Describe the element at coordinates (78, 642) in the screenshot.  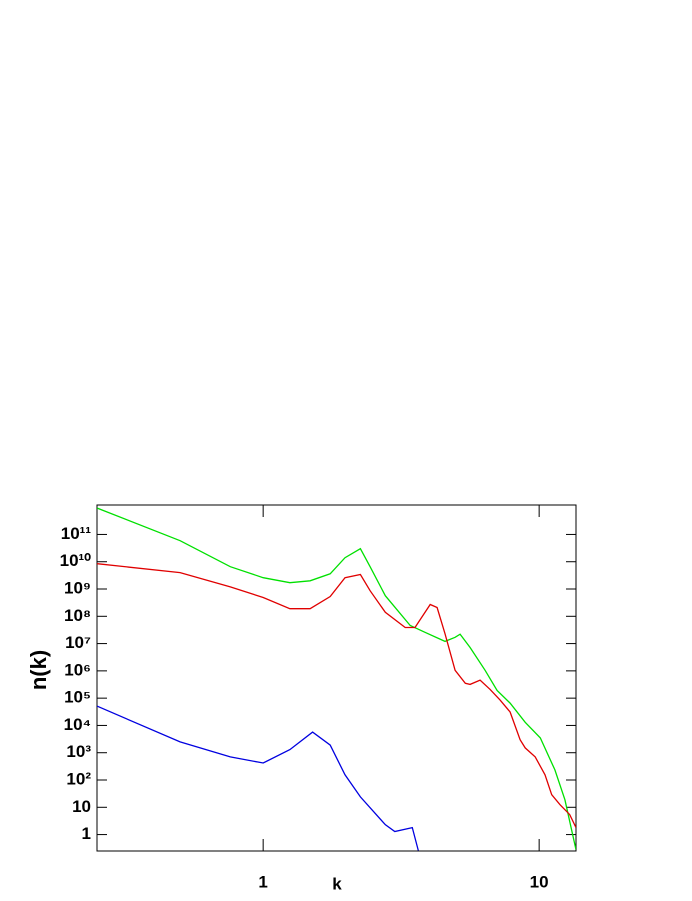
I see `y-tick-label: 10⁷` at that location.